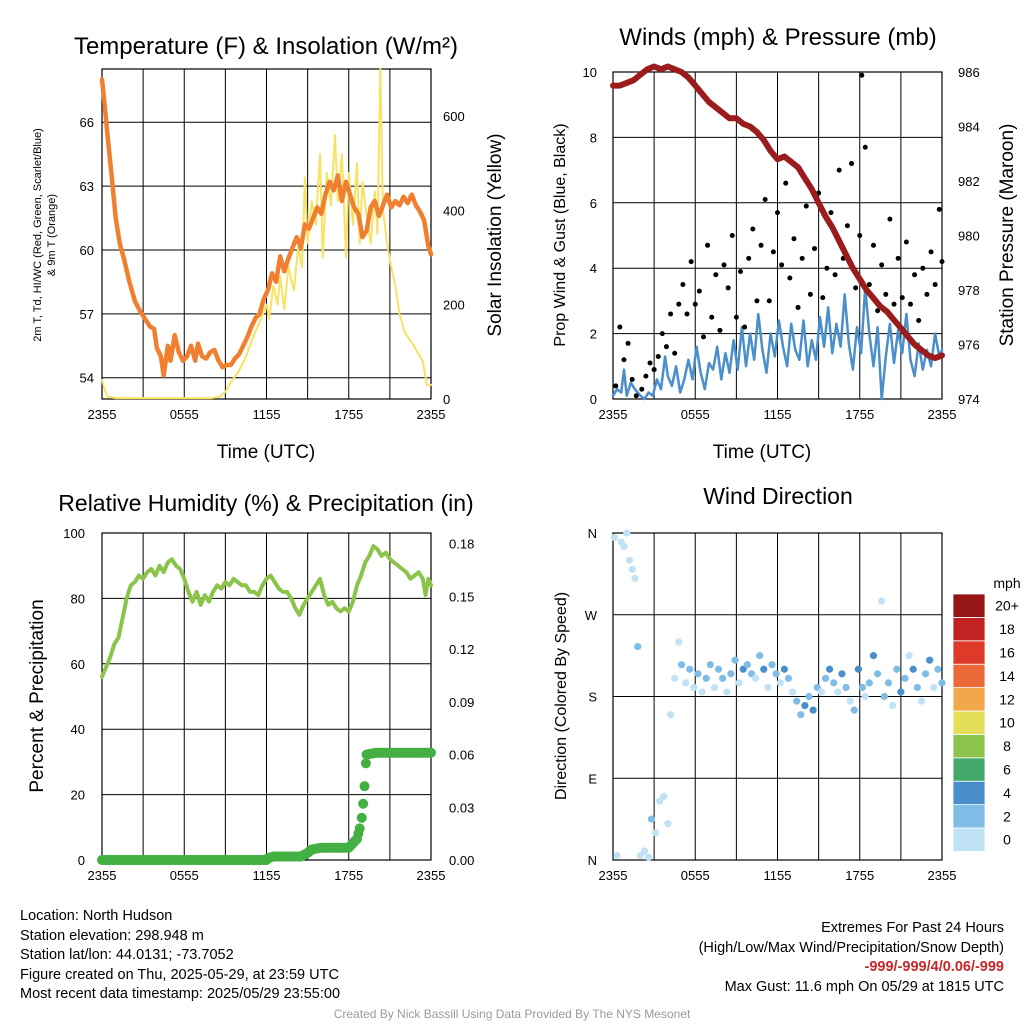 This screenshot has height=1024, width=1024. What do you see at coordinates (777, 37) in the screenshot?
I see `wind-title: Winds (mph) & Pressure (mb)` at bounding box center [777, 37].